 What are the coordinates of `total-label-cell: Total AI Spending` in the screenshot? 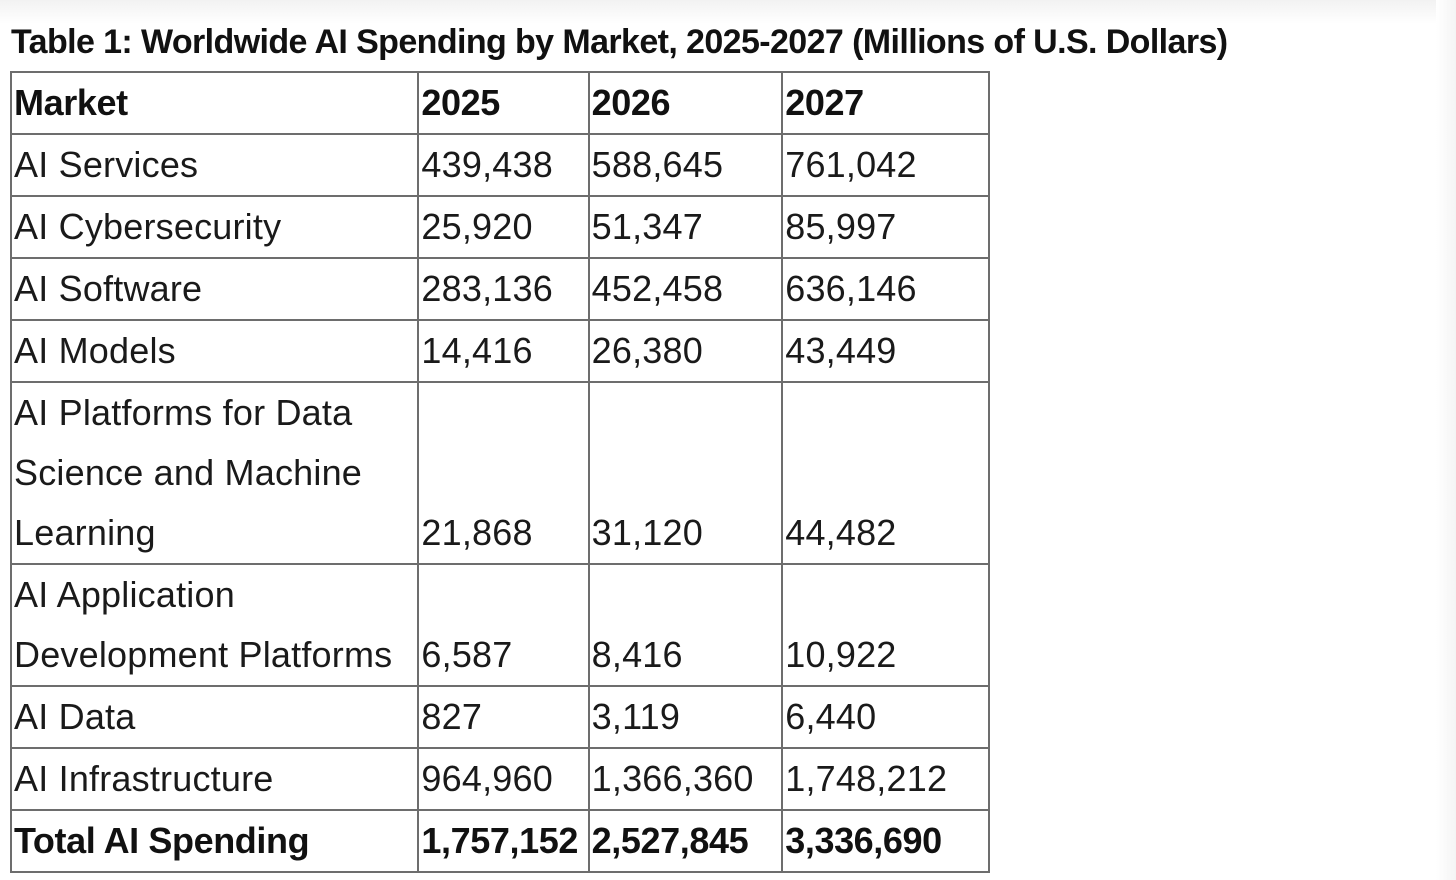 It's located at (214, 841).